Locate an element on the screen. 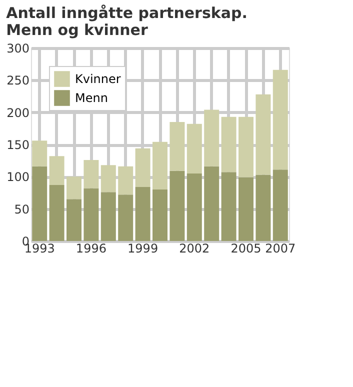 This screenshot has width=353, height=387. x-tick-label: 1999 is located at coordinates (143, 249).